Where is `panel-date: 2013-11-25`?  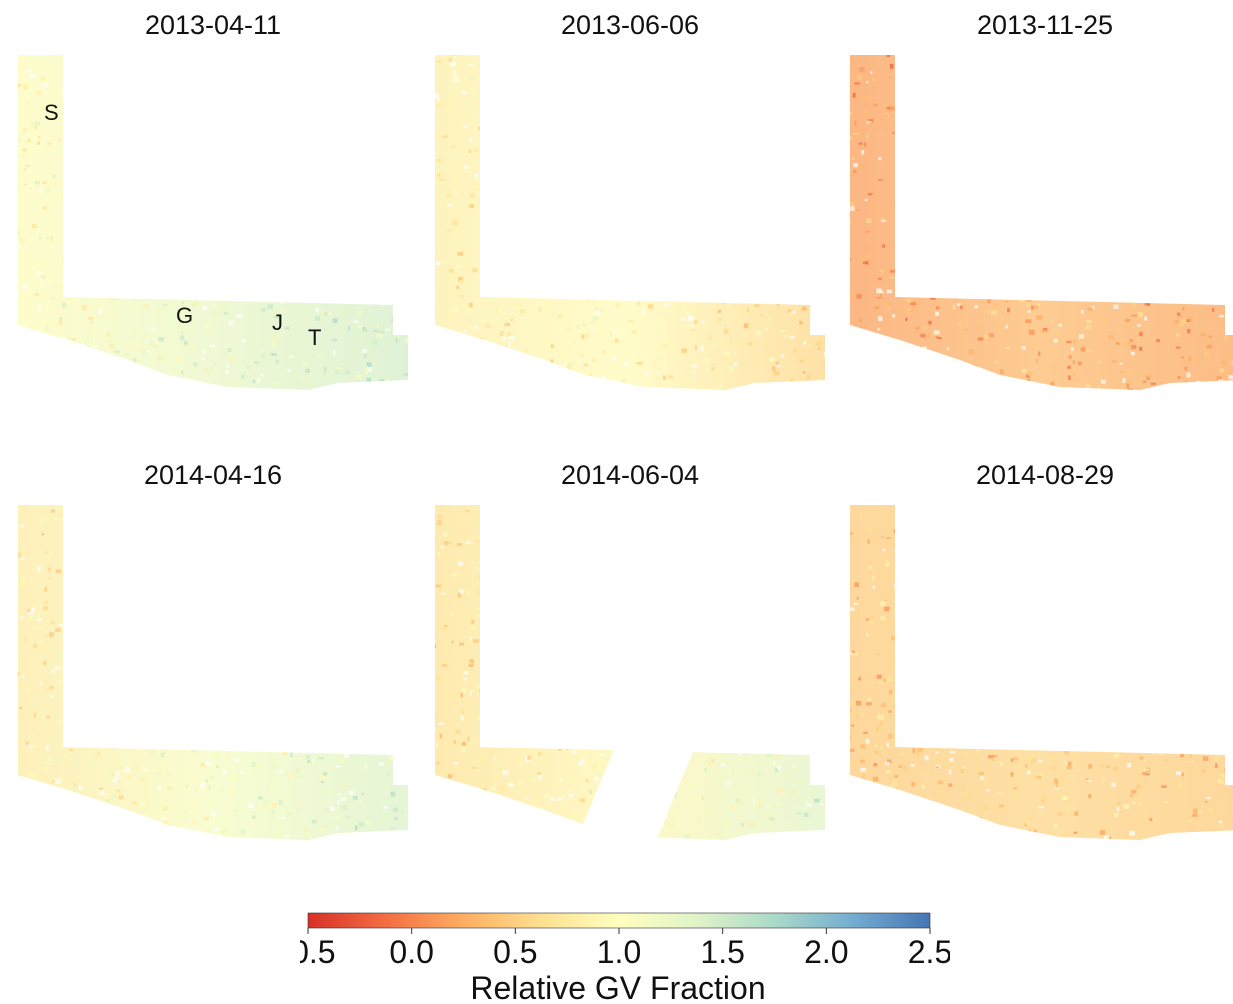
panel-date: 2013-11-25 is located at coordinates (1045, 25).